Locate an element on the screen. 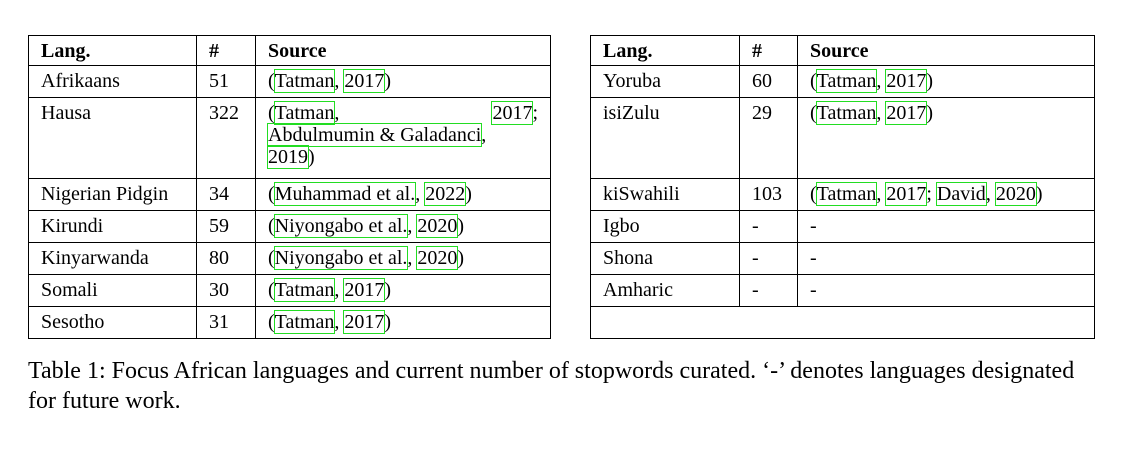  language-cell: Sesotho is located at coordinates (112, 322).